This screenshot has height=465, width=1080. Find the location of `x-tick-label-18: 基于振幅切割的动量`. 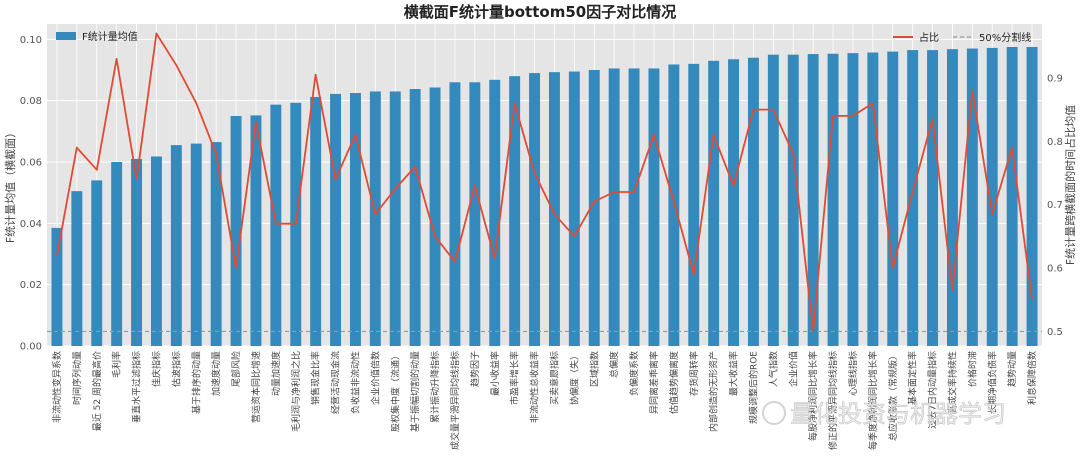

x-tick-label-18: 基于振幅切割的动量 is located at coordinates (415, 391).